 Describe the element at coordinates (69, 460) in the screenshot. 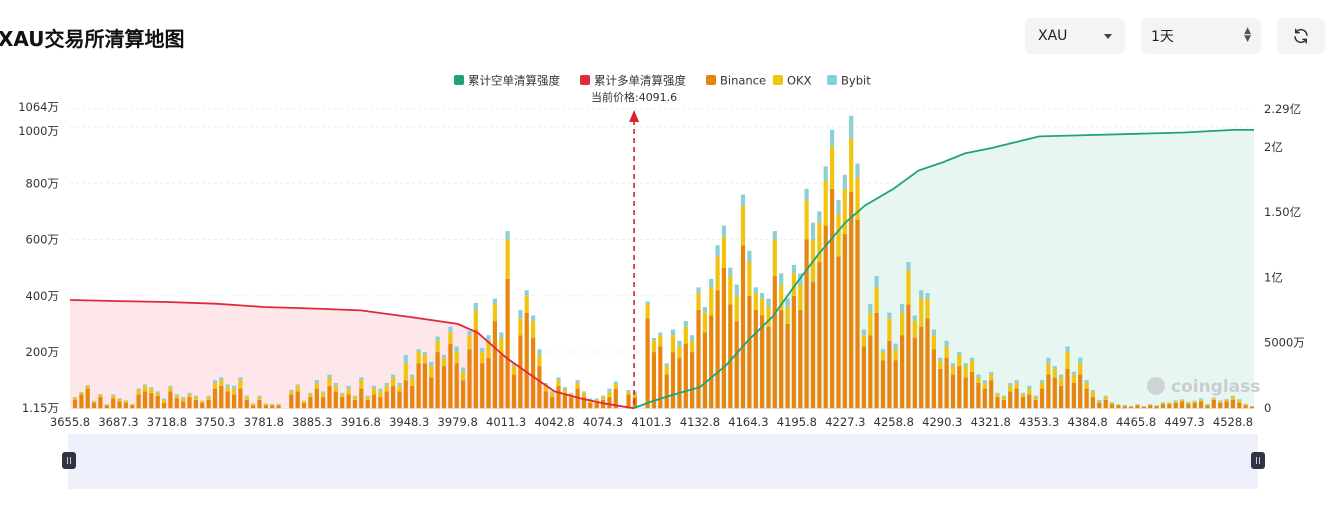

I see `zoom-handle-left` at that location.